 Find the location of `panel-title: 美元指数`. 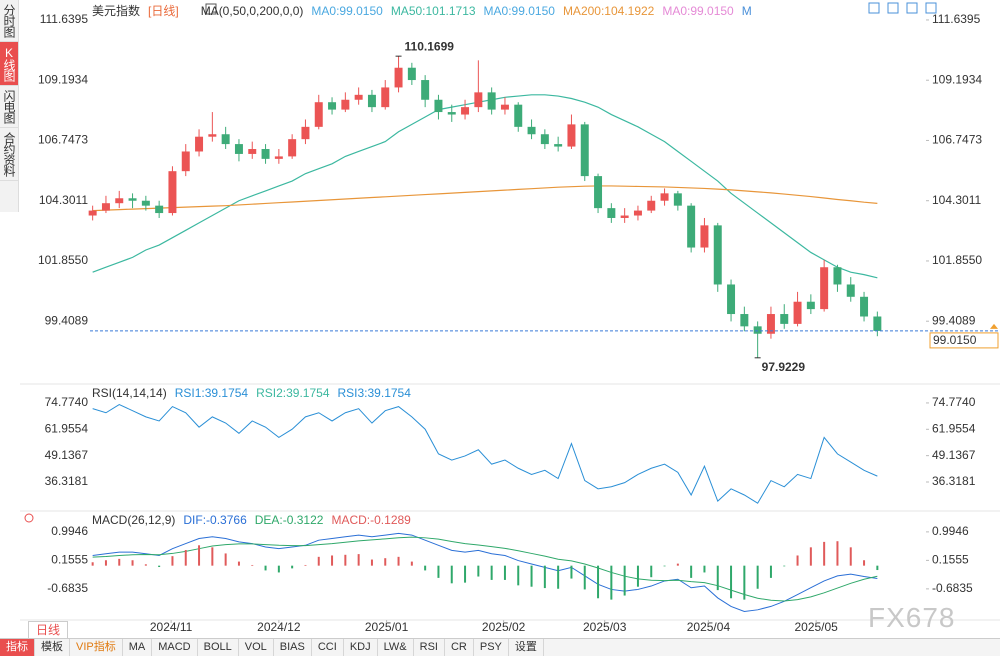

panel-title: 美元指数 is located at coordinates (116, 11).